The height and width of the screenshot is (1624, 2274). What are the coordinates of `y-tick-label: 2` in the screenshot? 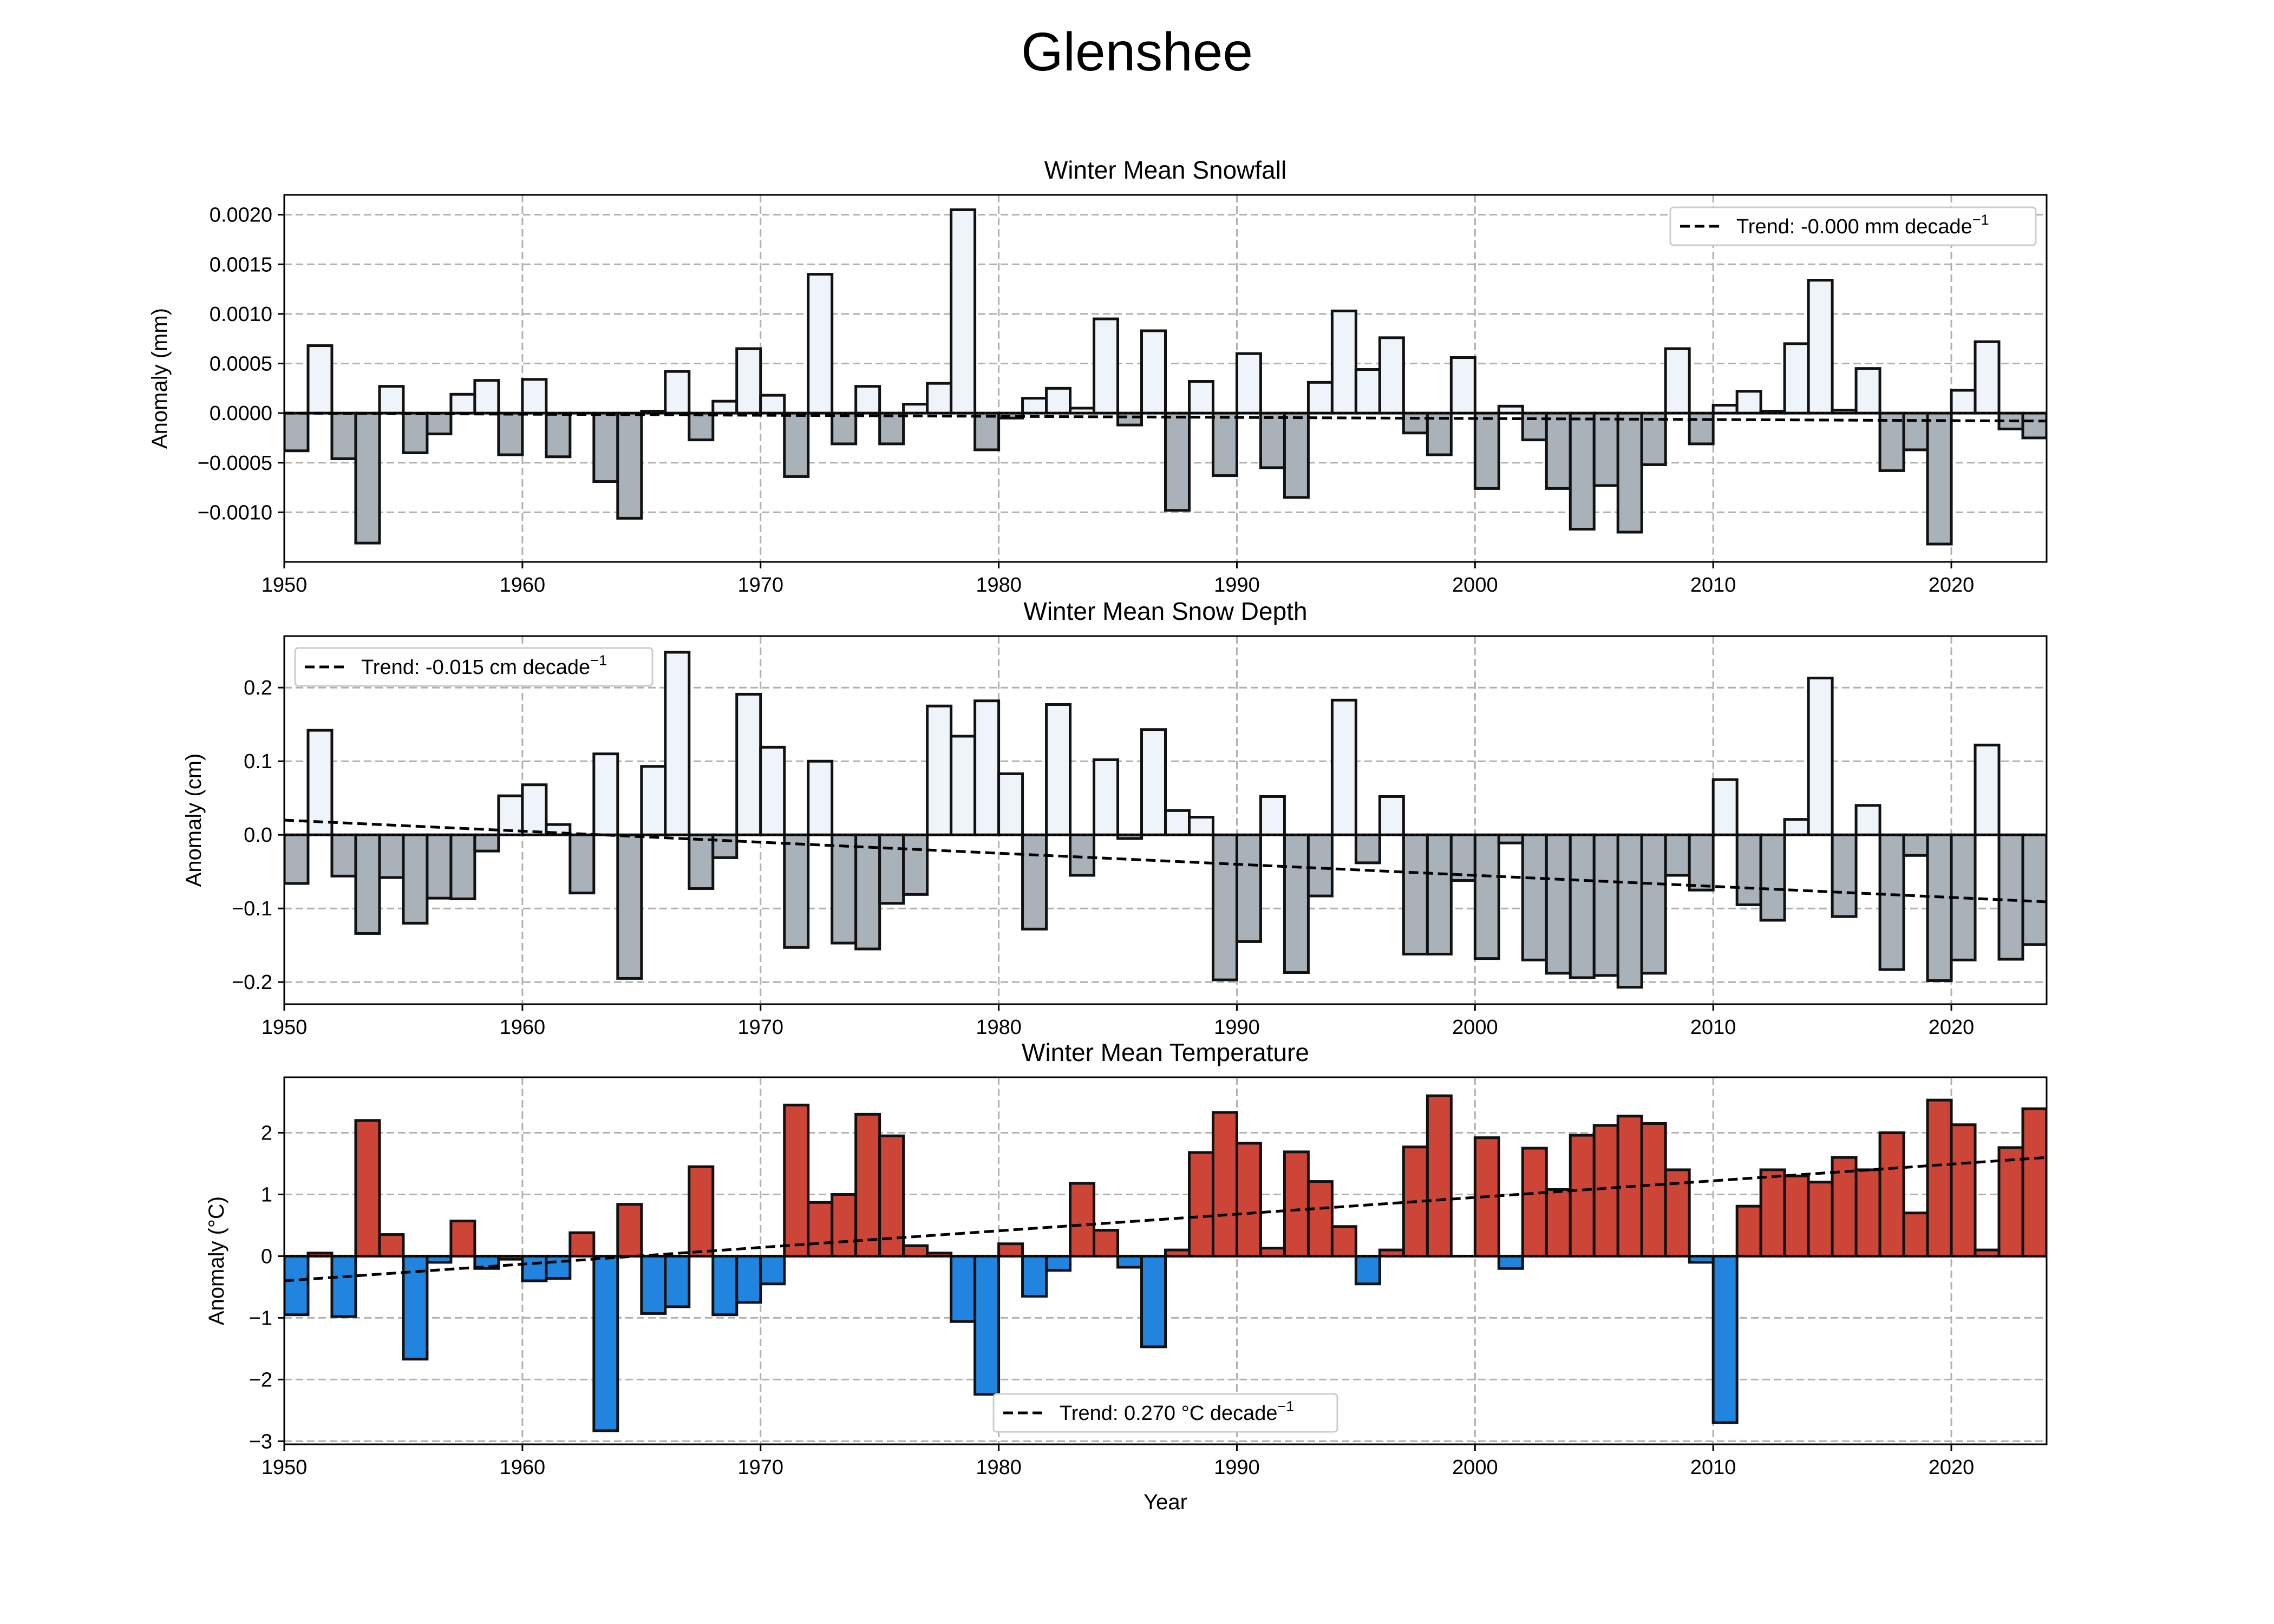 It's located at (267, 1134).